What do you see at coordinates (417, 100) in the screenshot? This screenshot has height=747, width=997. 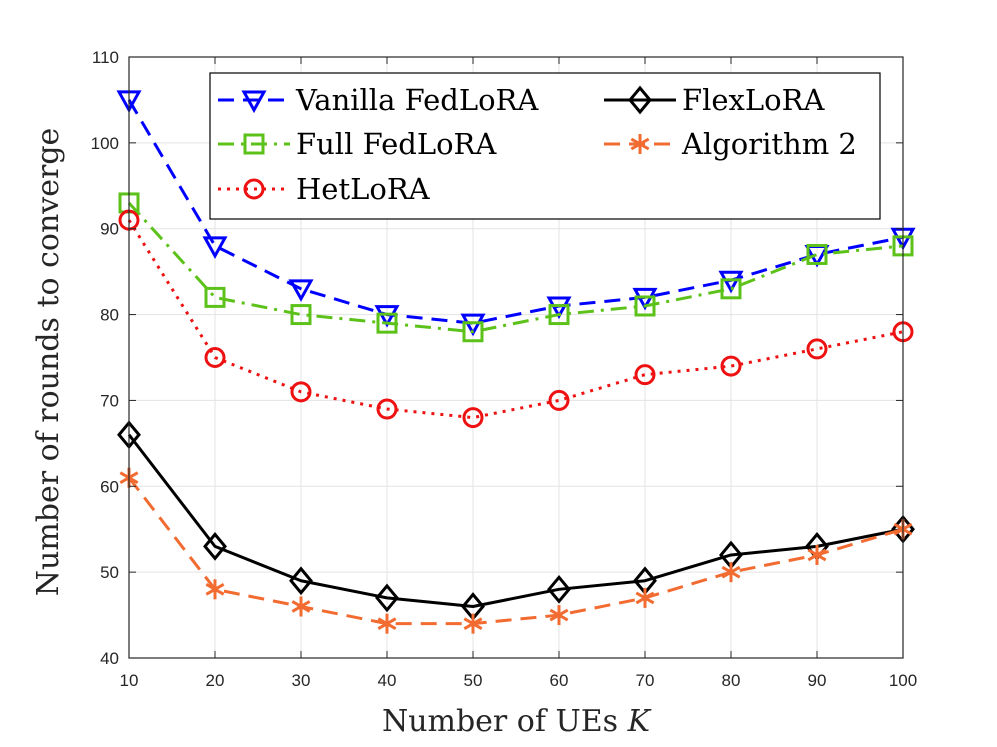 I see `legend-label: Vanilla FedLoRA` at bounding box center [417, 100].